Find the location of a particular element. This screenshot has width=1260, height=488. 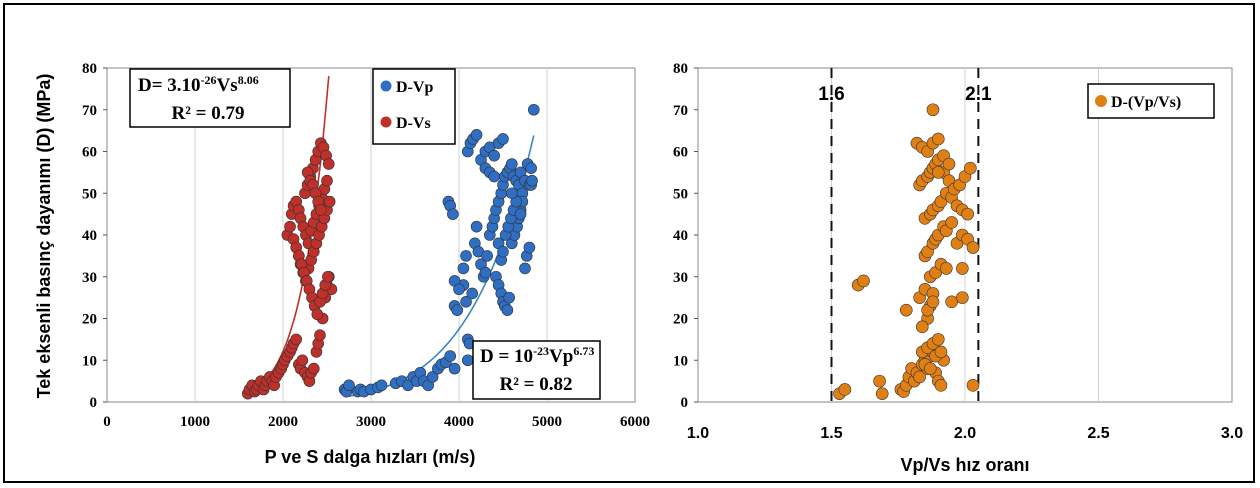

legend-ratio-marker is located at coordinates (1101, 101).